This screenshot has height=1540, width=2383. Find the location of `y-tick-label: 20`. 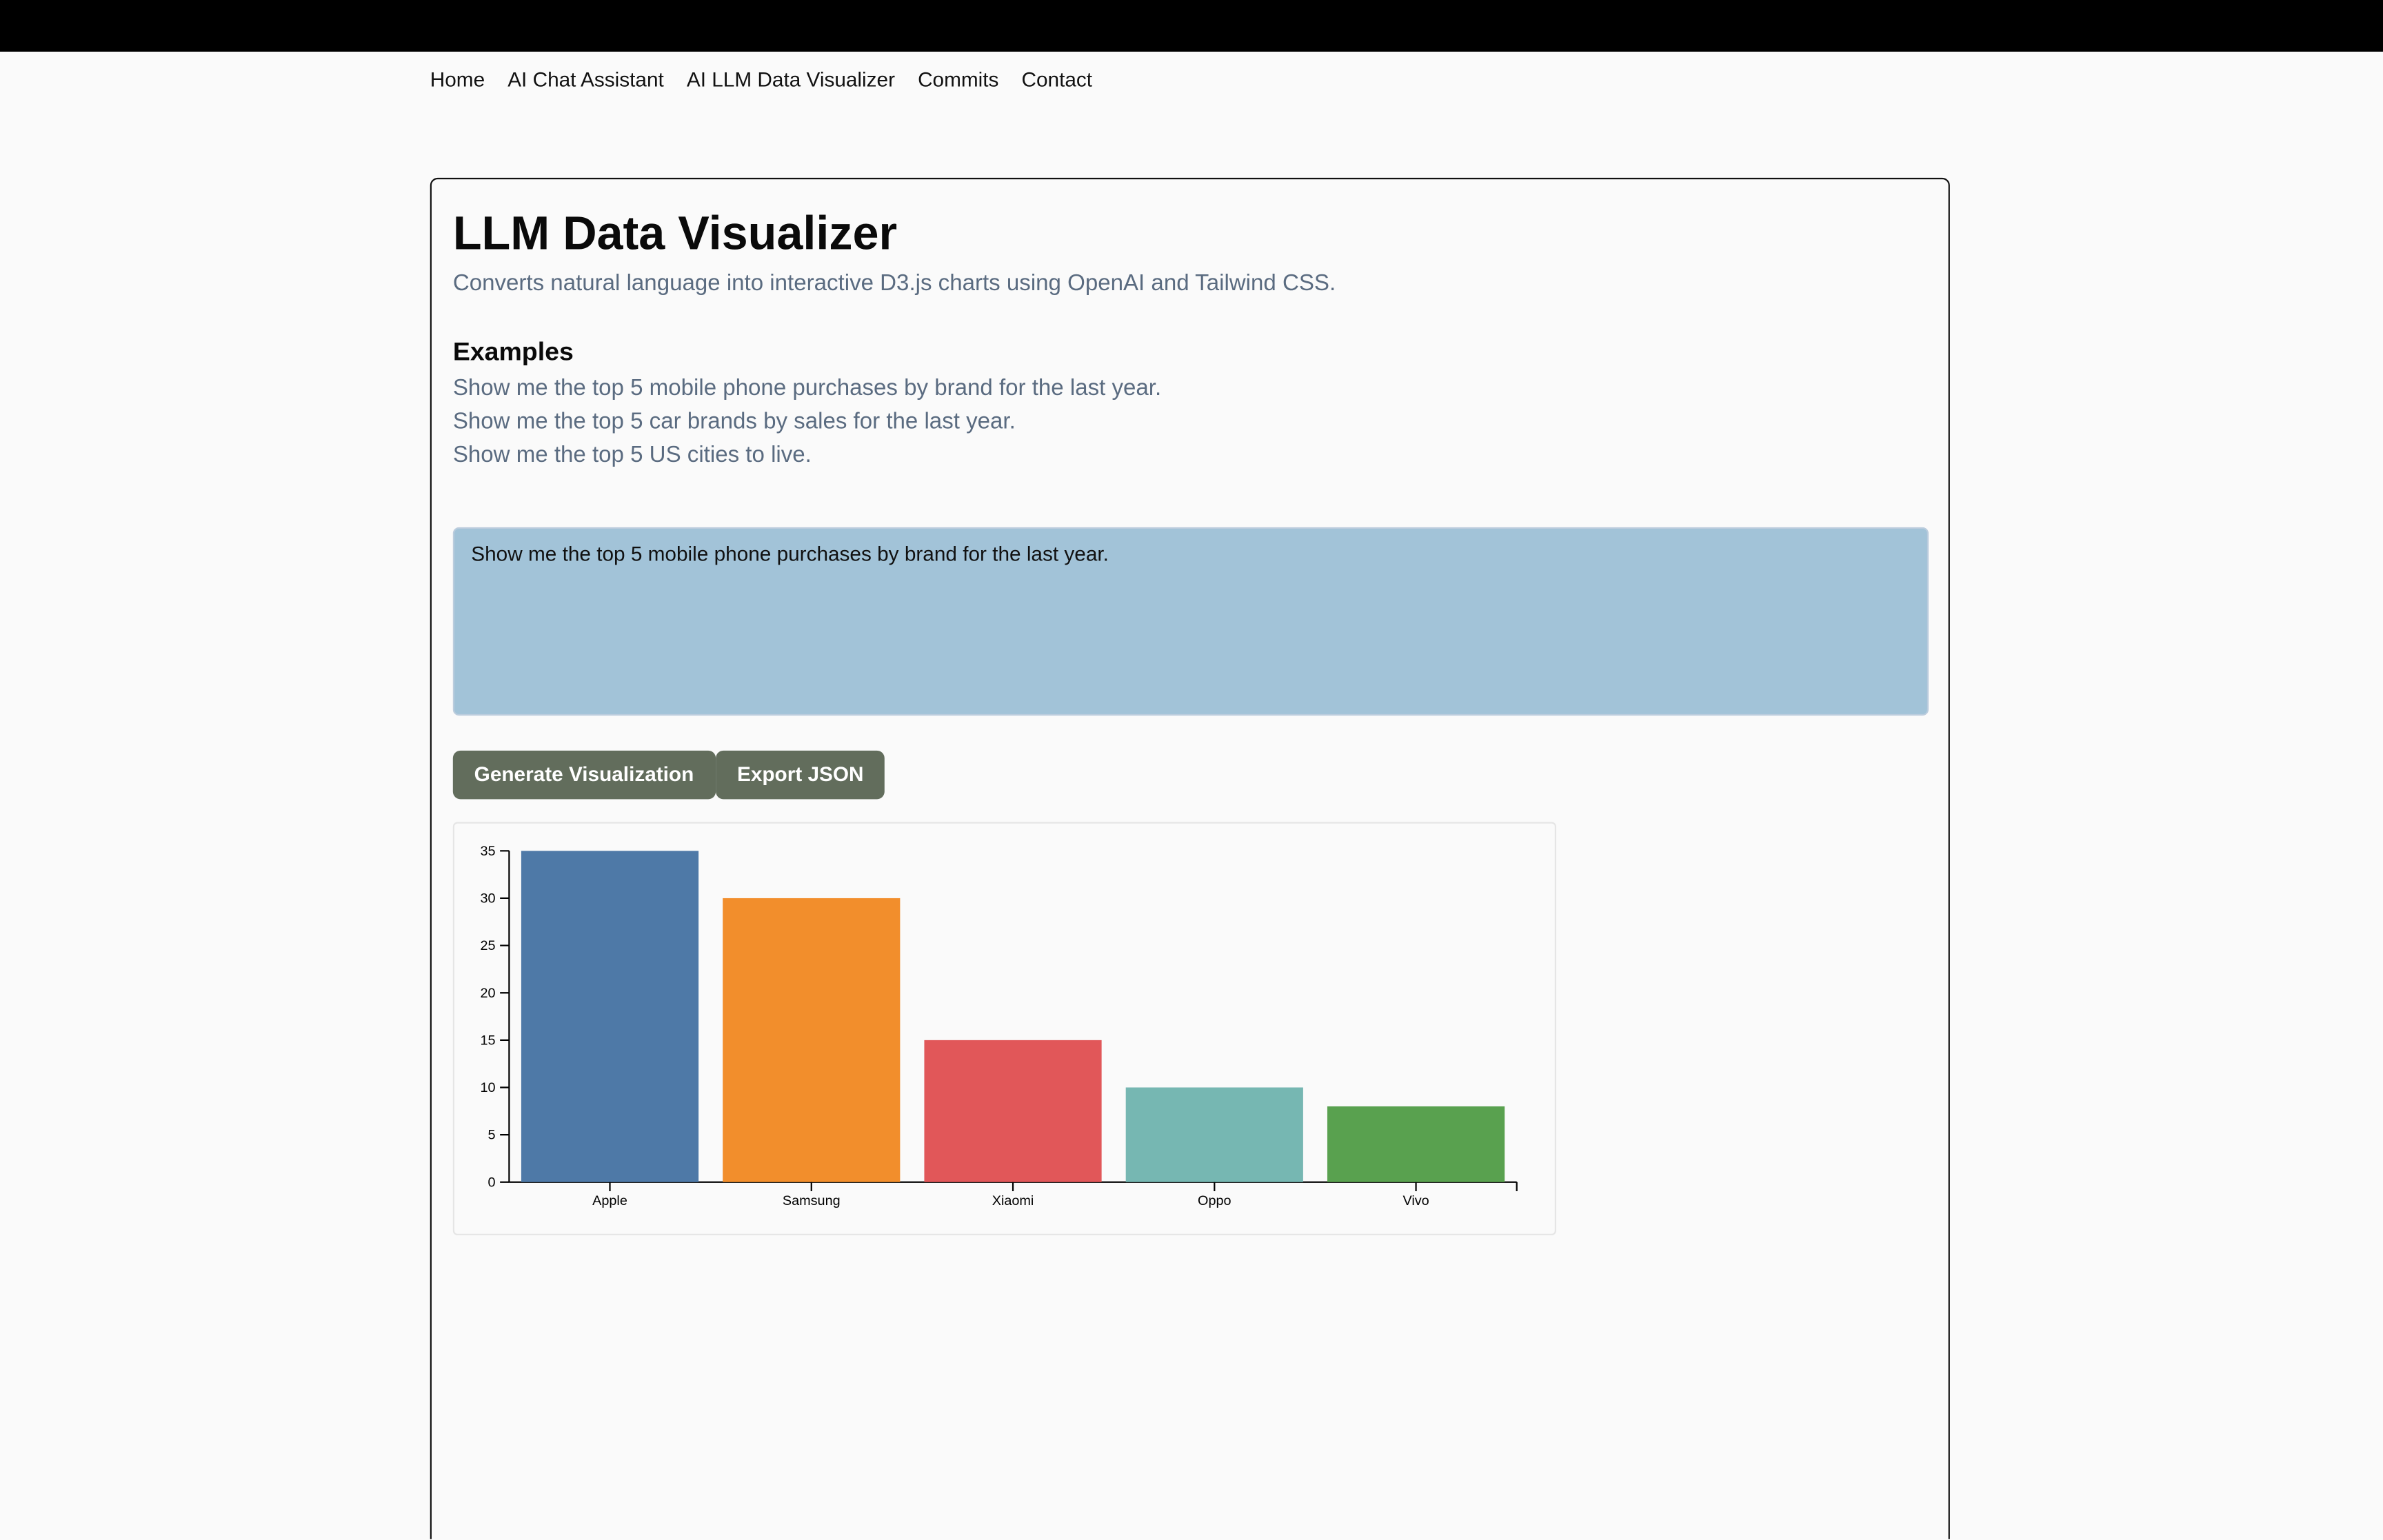

y-tick-label: 20 is located at coordinates (487, 994).